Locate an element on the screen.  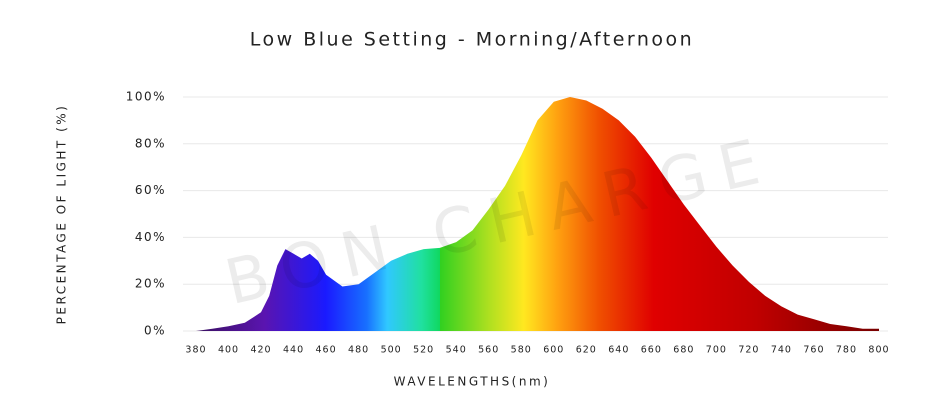
x-tick-label: 620 is located at coordinates (586, 350).